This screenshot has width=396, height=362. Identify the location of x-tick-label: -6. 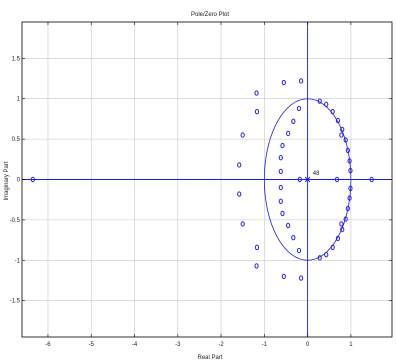
(48, 345).